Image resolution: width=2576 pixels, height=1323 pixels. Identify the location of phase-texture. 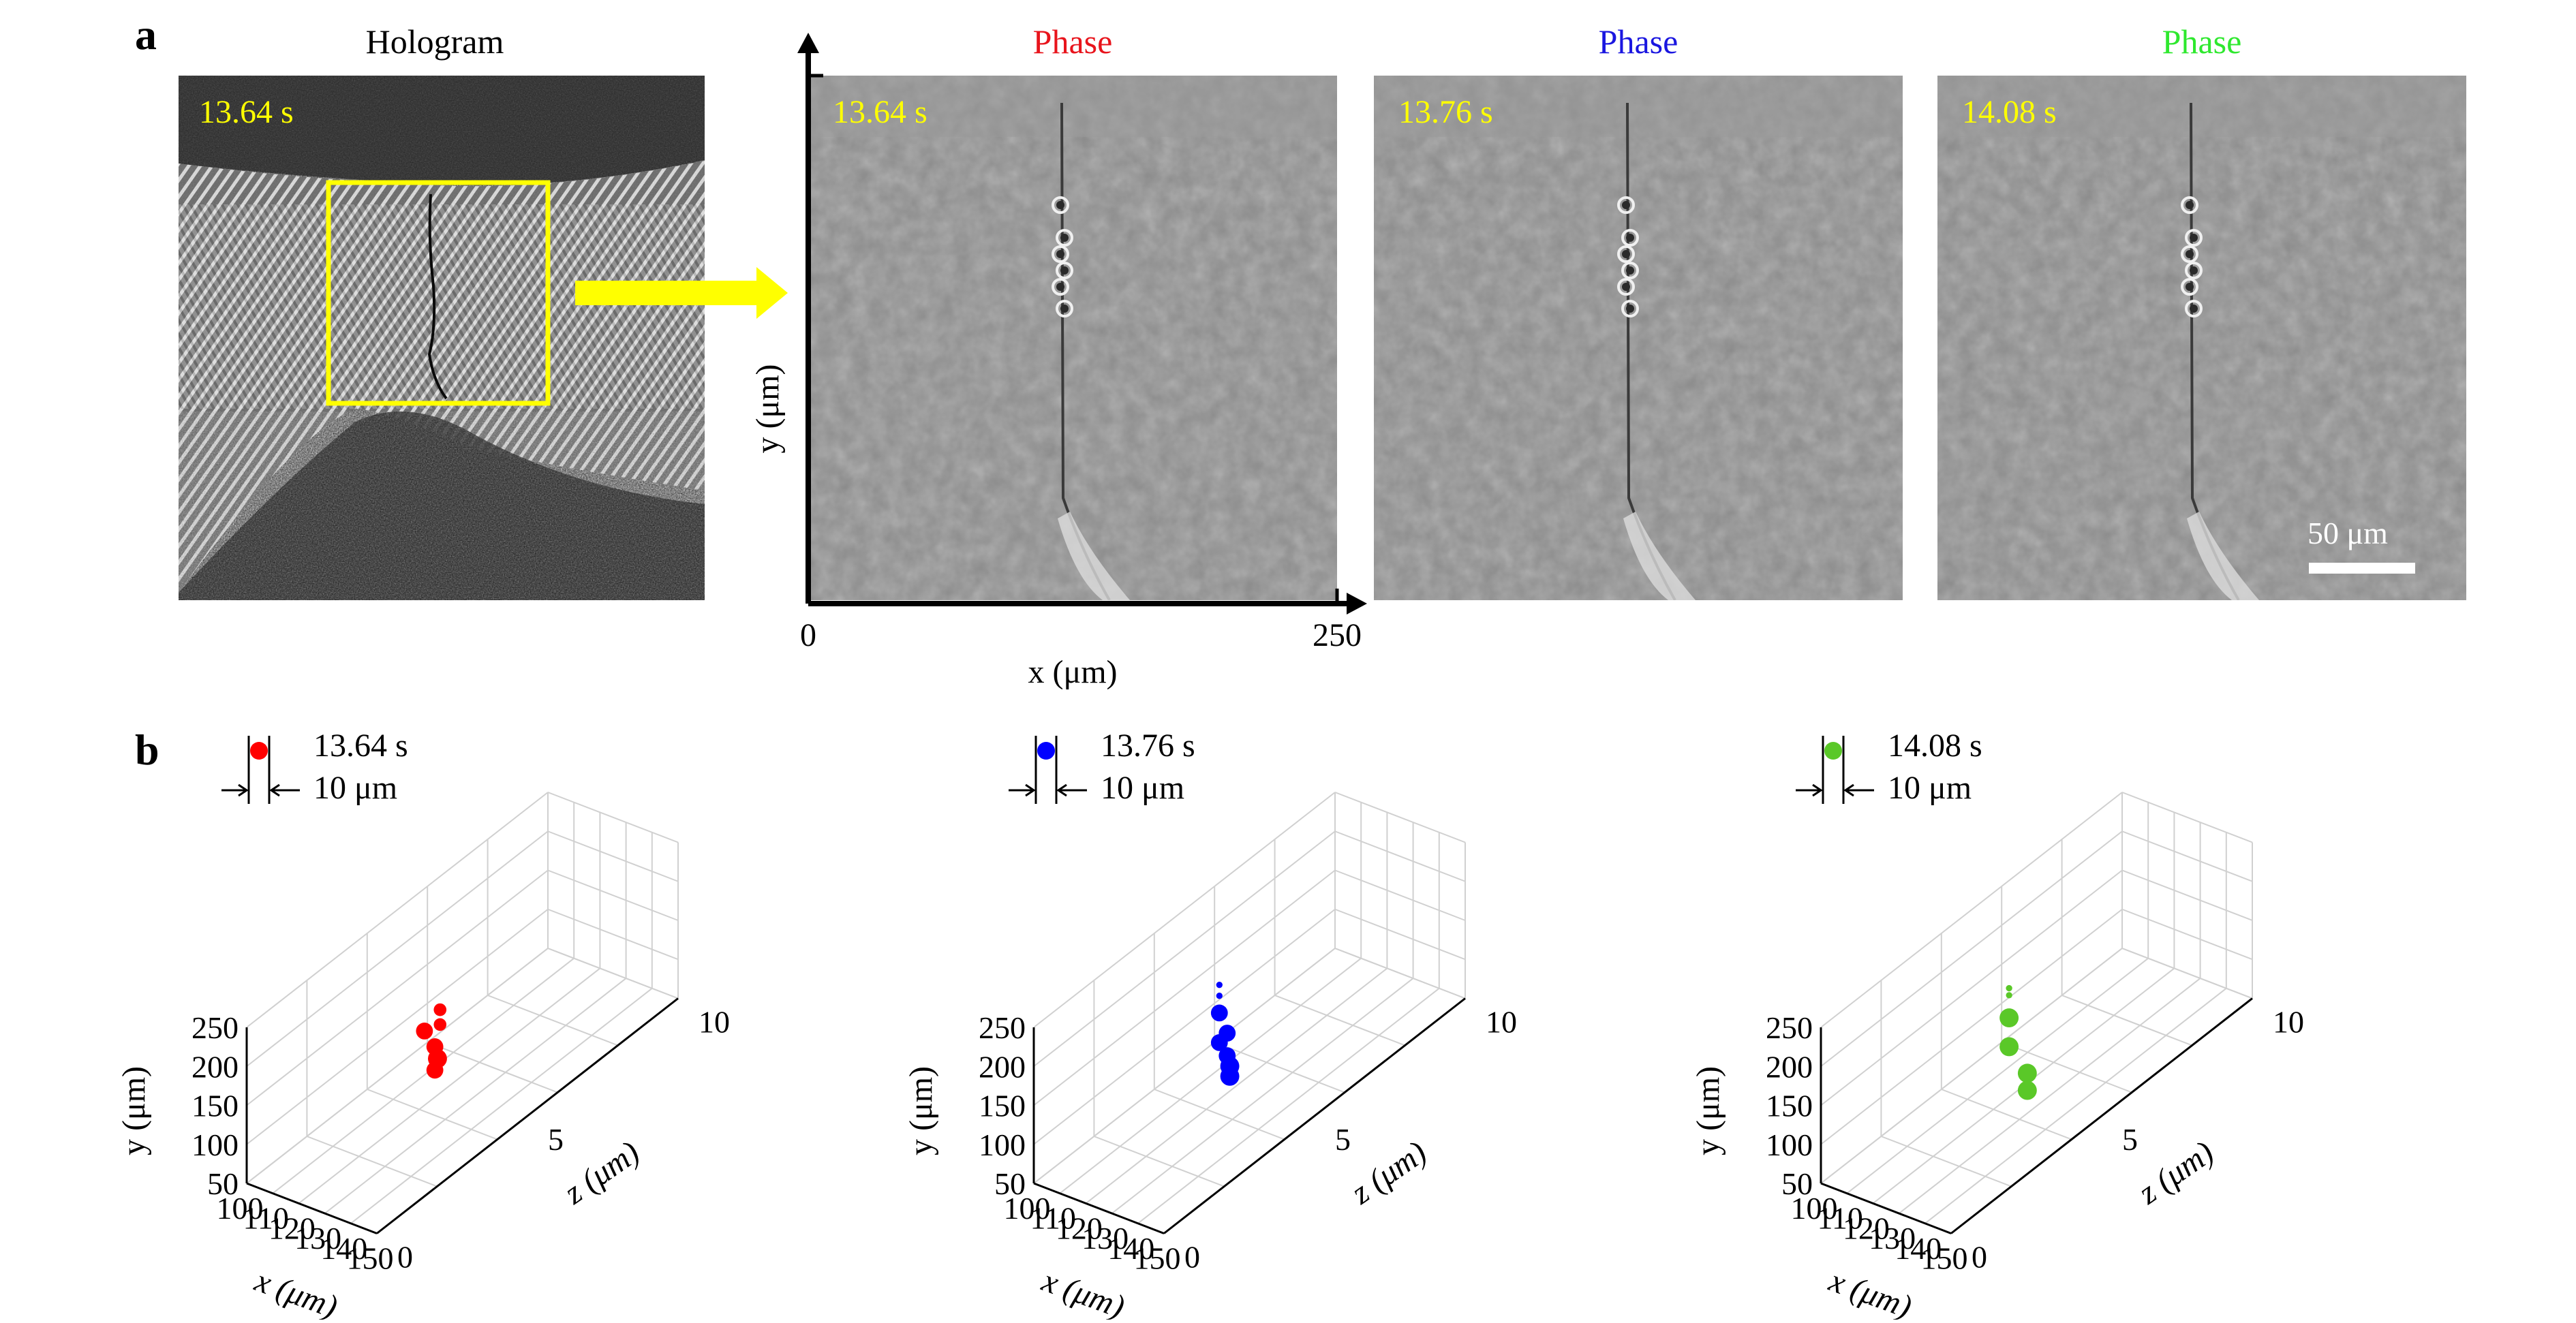
(1072, 338).